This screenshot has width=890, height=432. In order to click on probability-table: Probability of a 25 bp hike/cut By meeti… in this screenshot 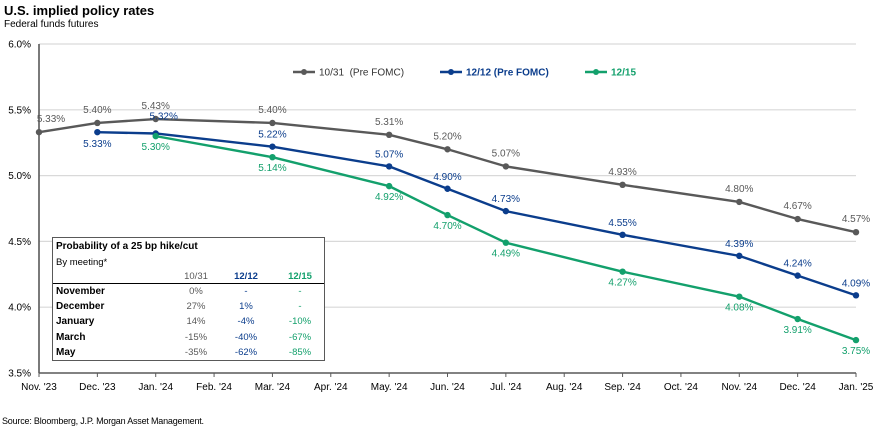, I will do `click(188, 299)`.